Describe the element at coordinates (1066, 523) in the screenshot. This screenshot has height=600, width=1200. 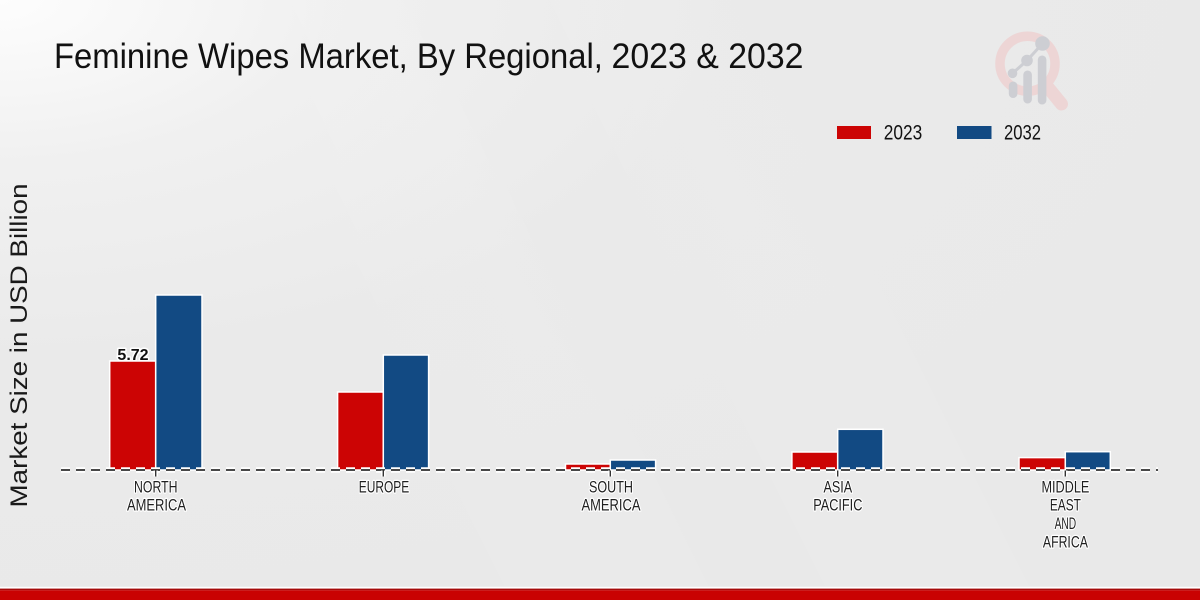
I see `svg-text: AND` at that location.